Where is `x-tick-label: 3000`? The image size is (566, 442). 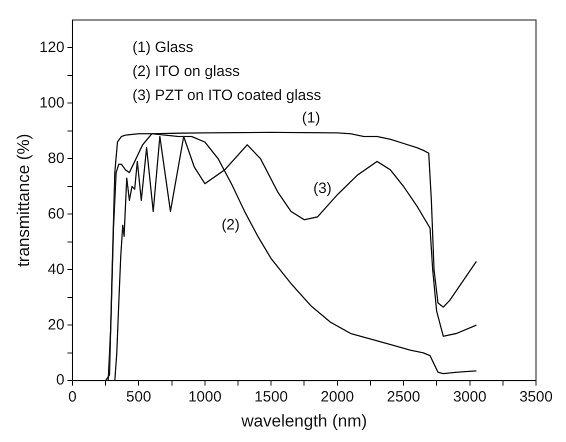 x-tick-label: 3000 is located at coordinates (469, 397).